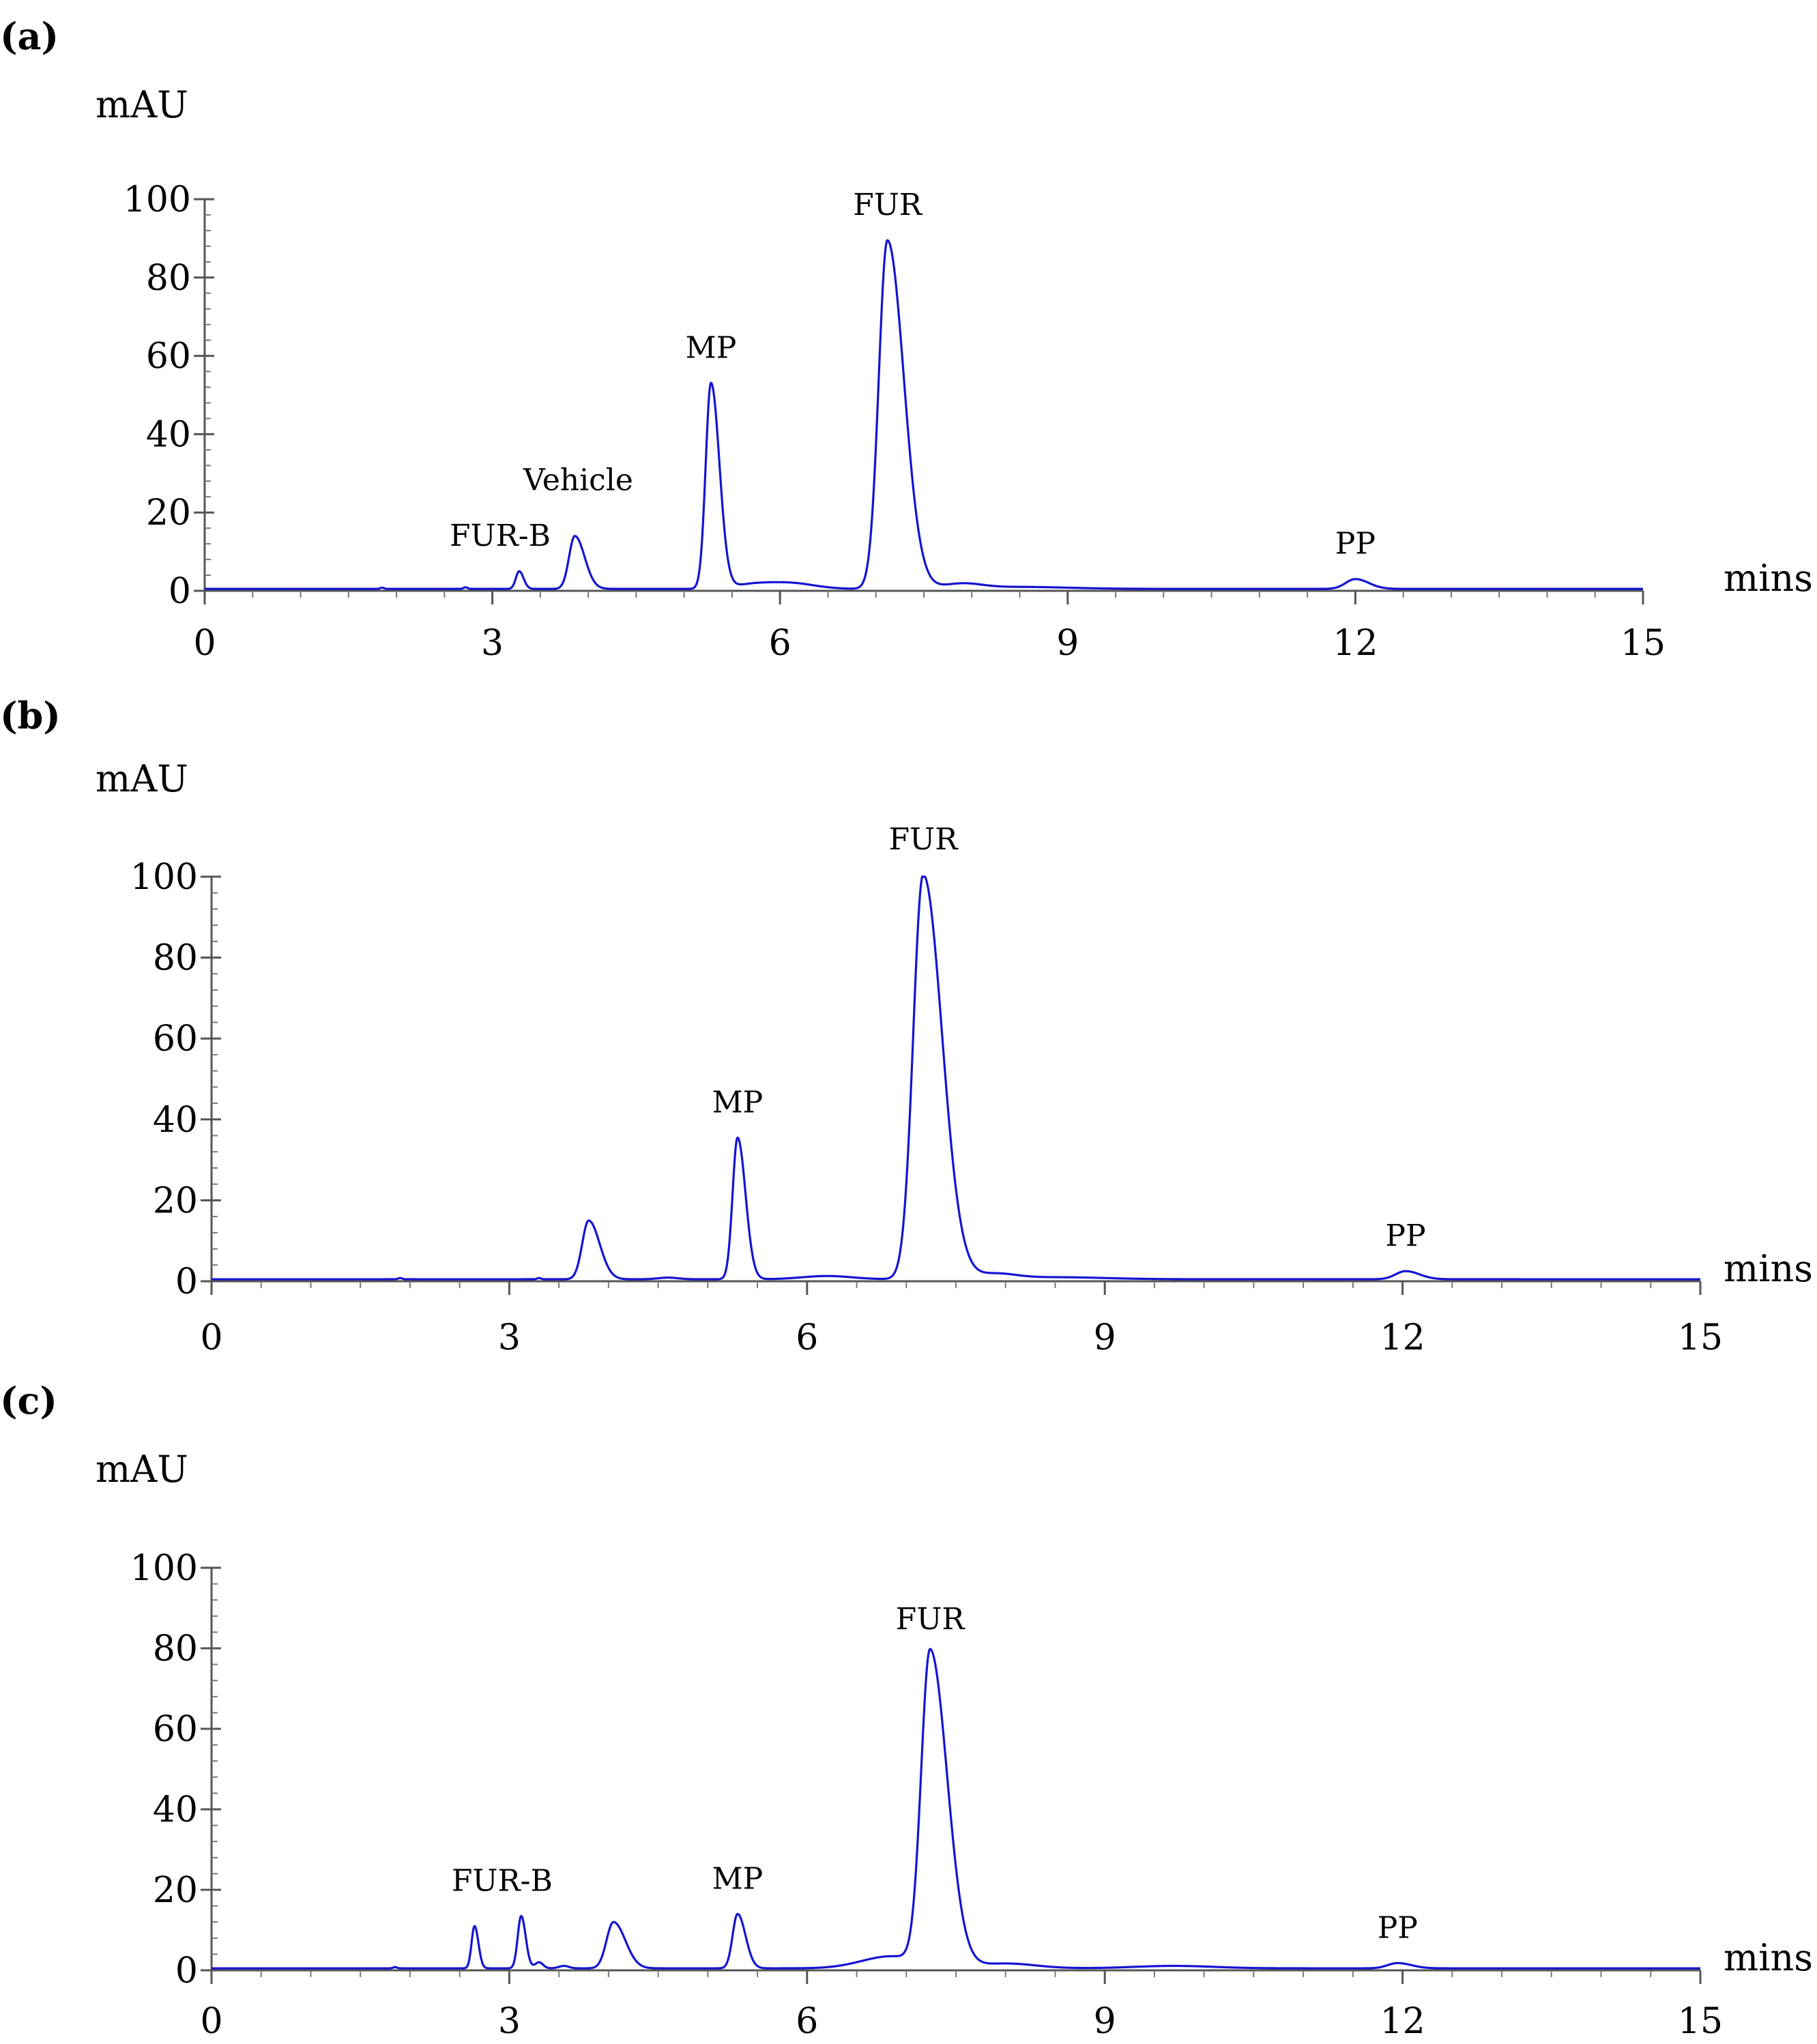 The height and width of the screenshot is (2044, 1817). Describe the element at coordinates (28, 1400) in the screenshot. I see `panel-label: (c)` at that location.